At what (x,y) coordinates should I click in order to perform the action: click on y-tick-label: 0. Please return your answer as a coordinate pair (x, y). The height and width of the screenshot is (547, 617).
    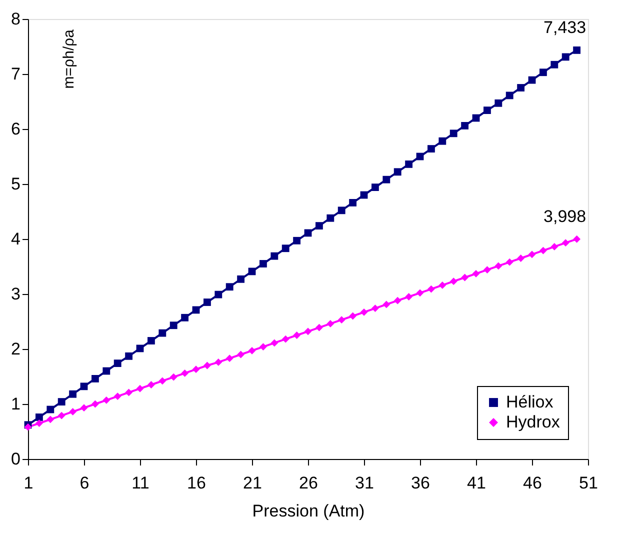
    Looking at the image, I should click on (15, 459).